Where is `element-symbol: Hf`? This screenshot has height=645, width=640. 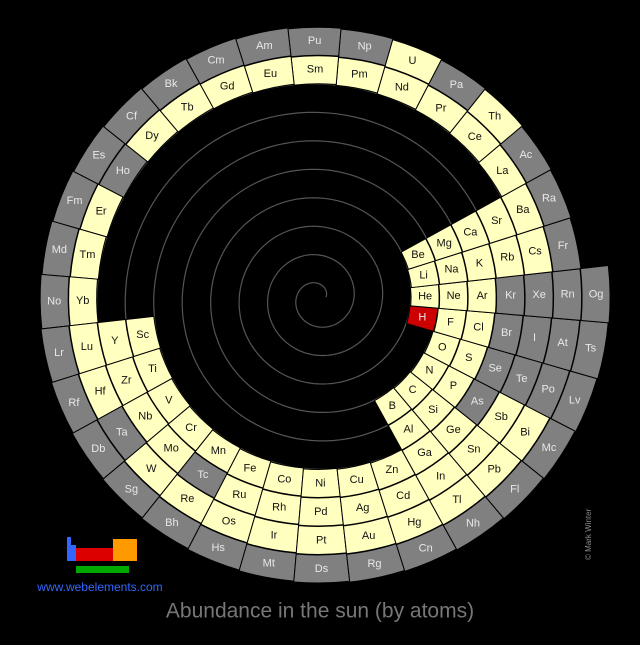
element-symbol: Hf is located at coordinates (101, 392).